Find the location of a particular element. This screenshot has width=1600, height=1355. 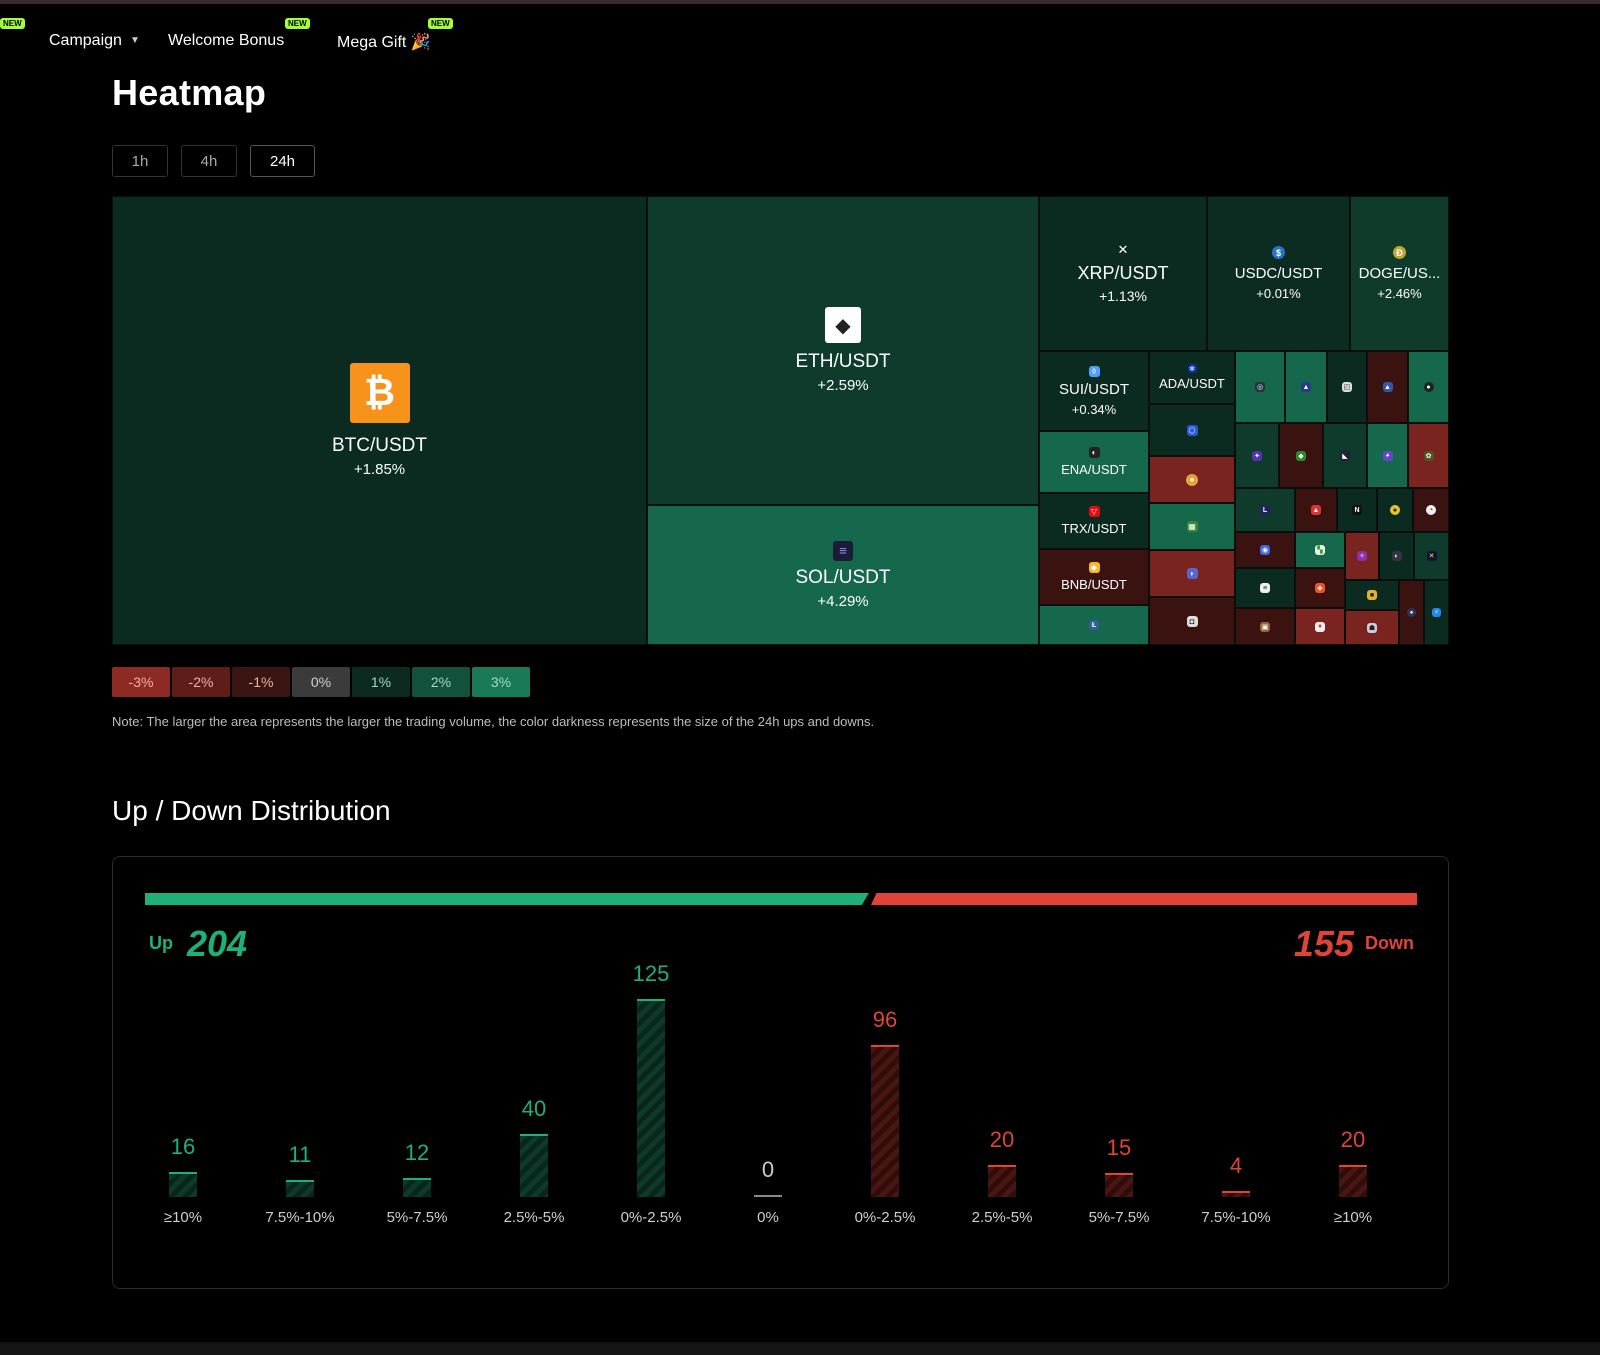

heatmap-tile-link: ⬡ is located at coordinates (1192, 430).